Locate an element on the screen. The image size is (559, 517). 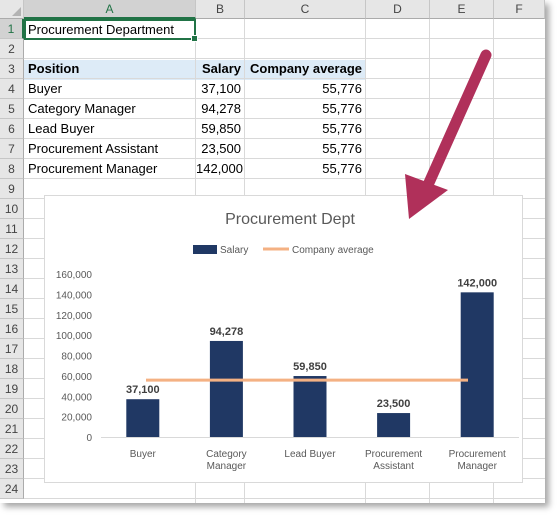
y-tick-label: 0 is located at coordinates (89, 438).